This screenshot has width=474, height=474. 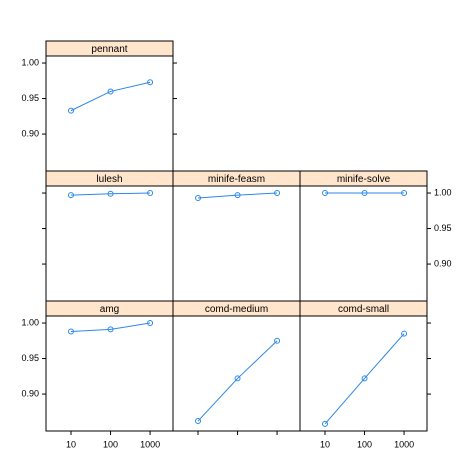 I want to click on strip-label: minife-feasm, so click(x=236, y=179).